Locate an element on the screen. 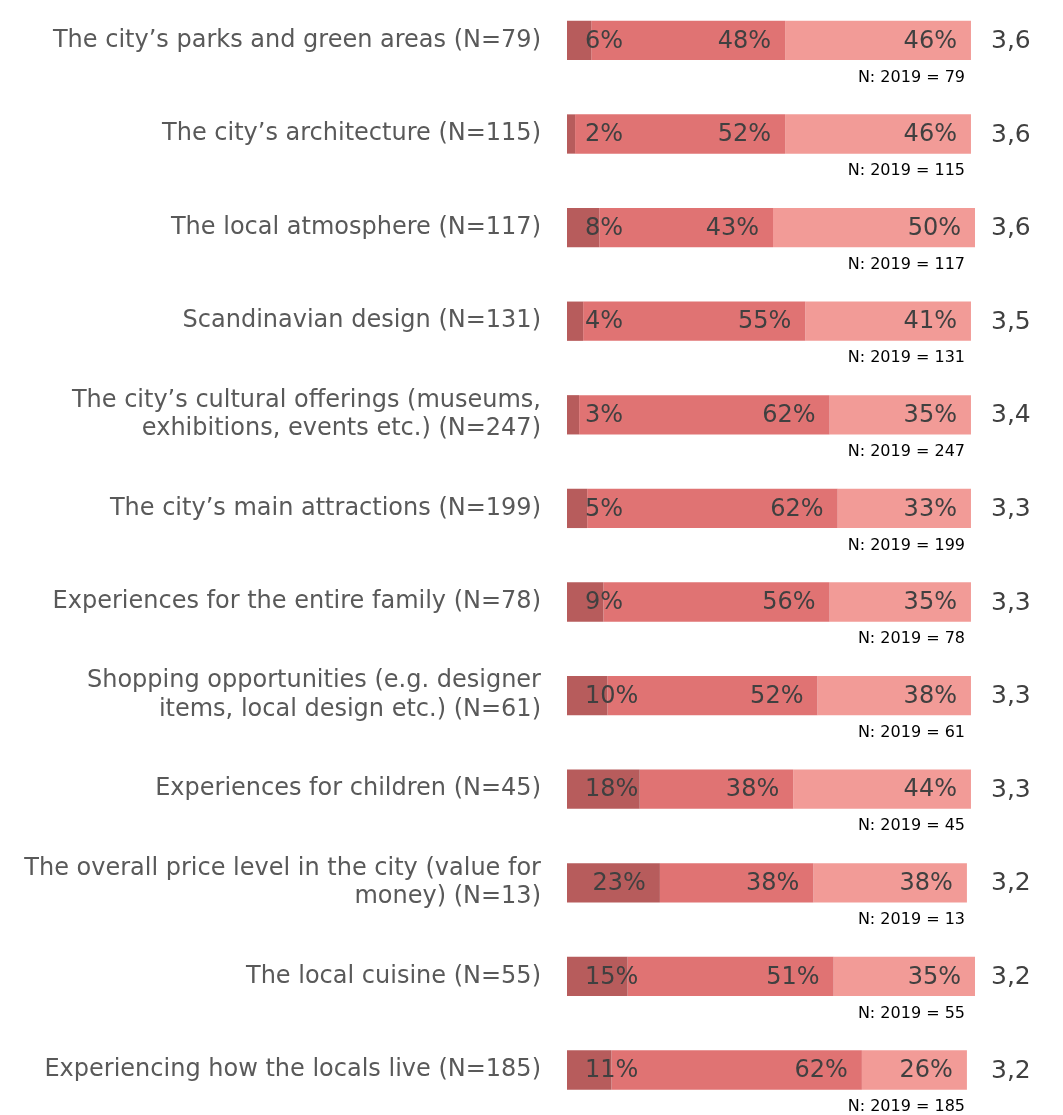  data-label: 23% is located at coordinates (619, 882).